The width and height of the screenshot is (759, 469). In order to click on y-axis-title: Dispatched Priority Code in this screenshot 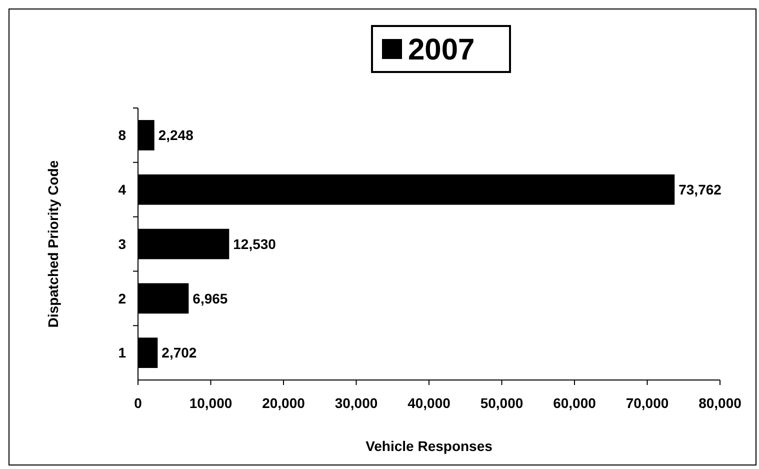, I will do `click(53, 244)`.